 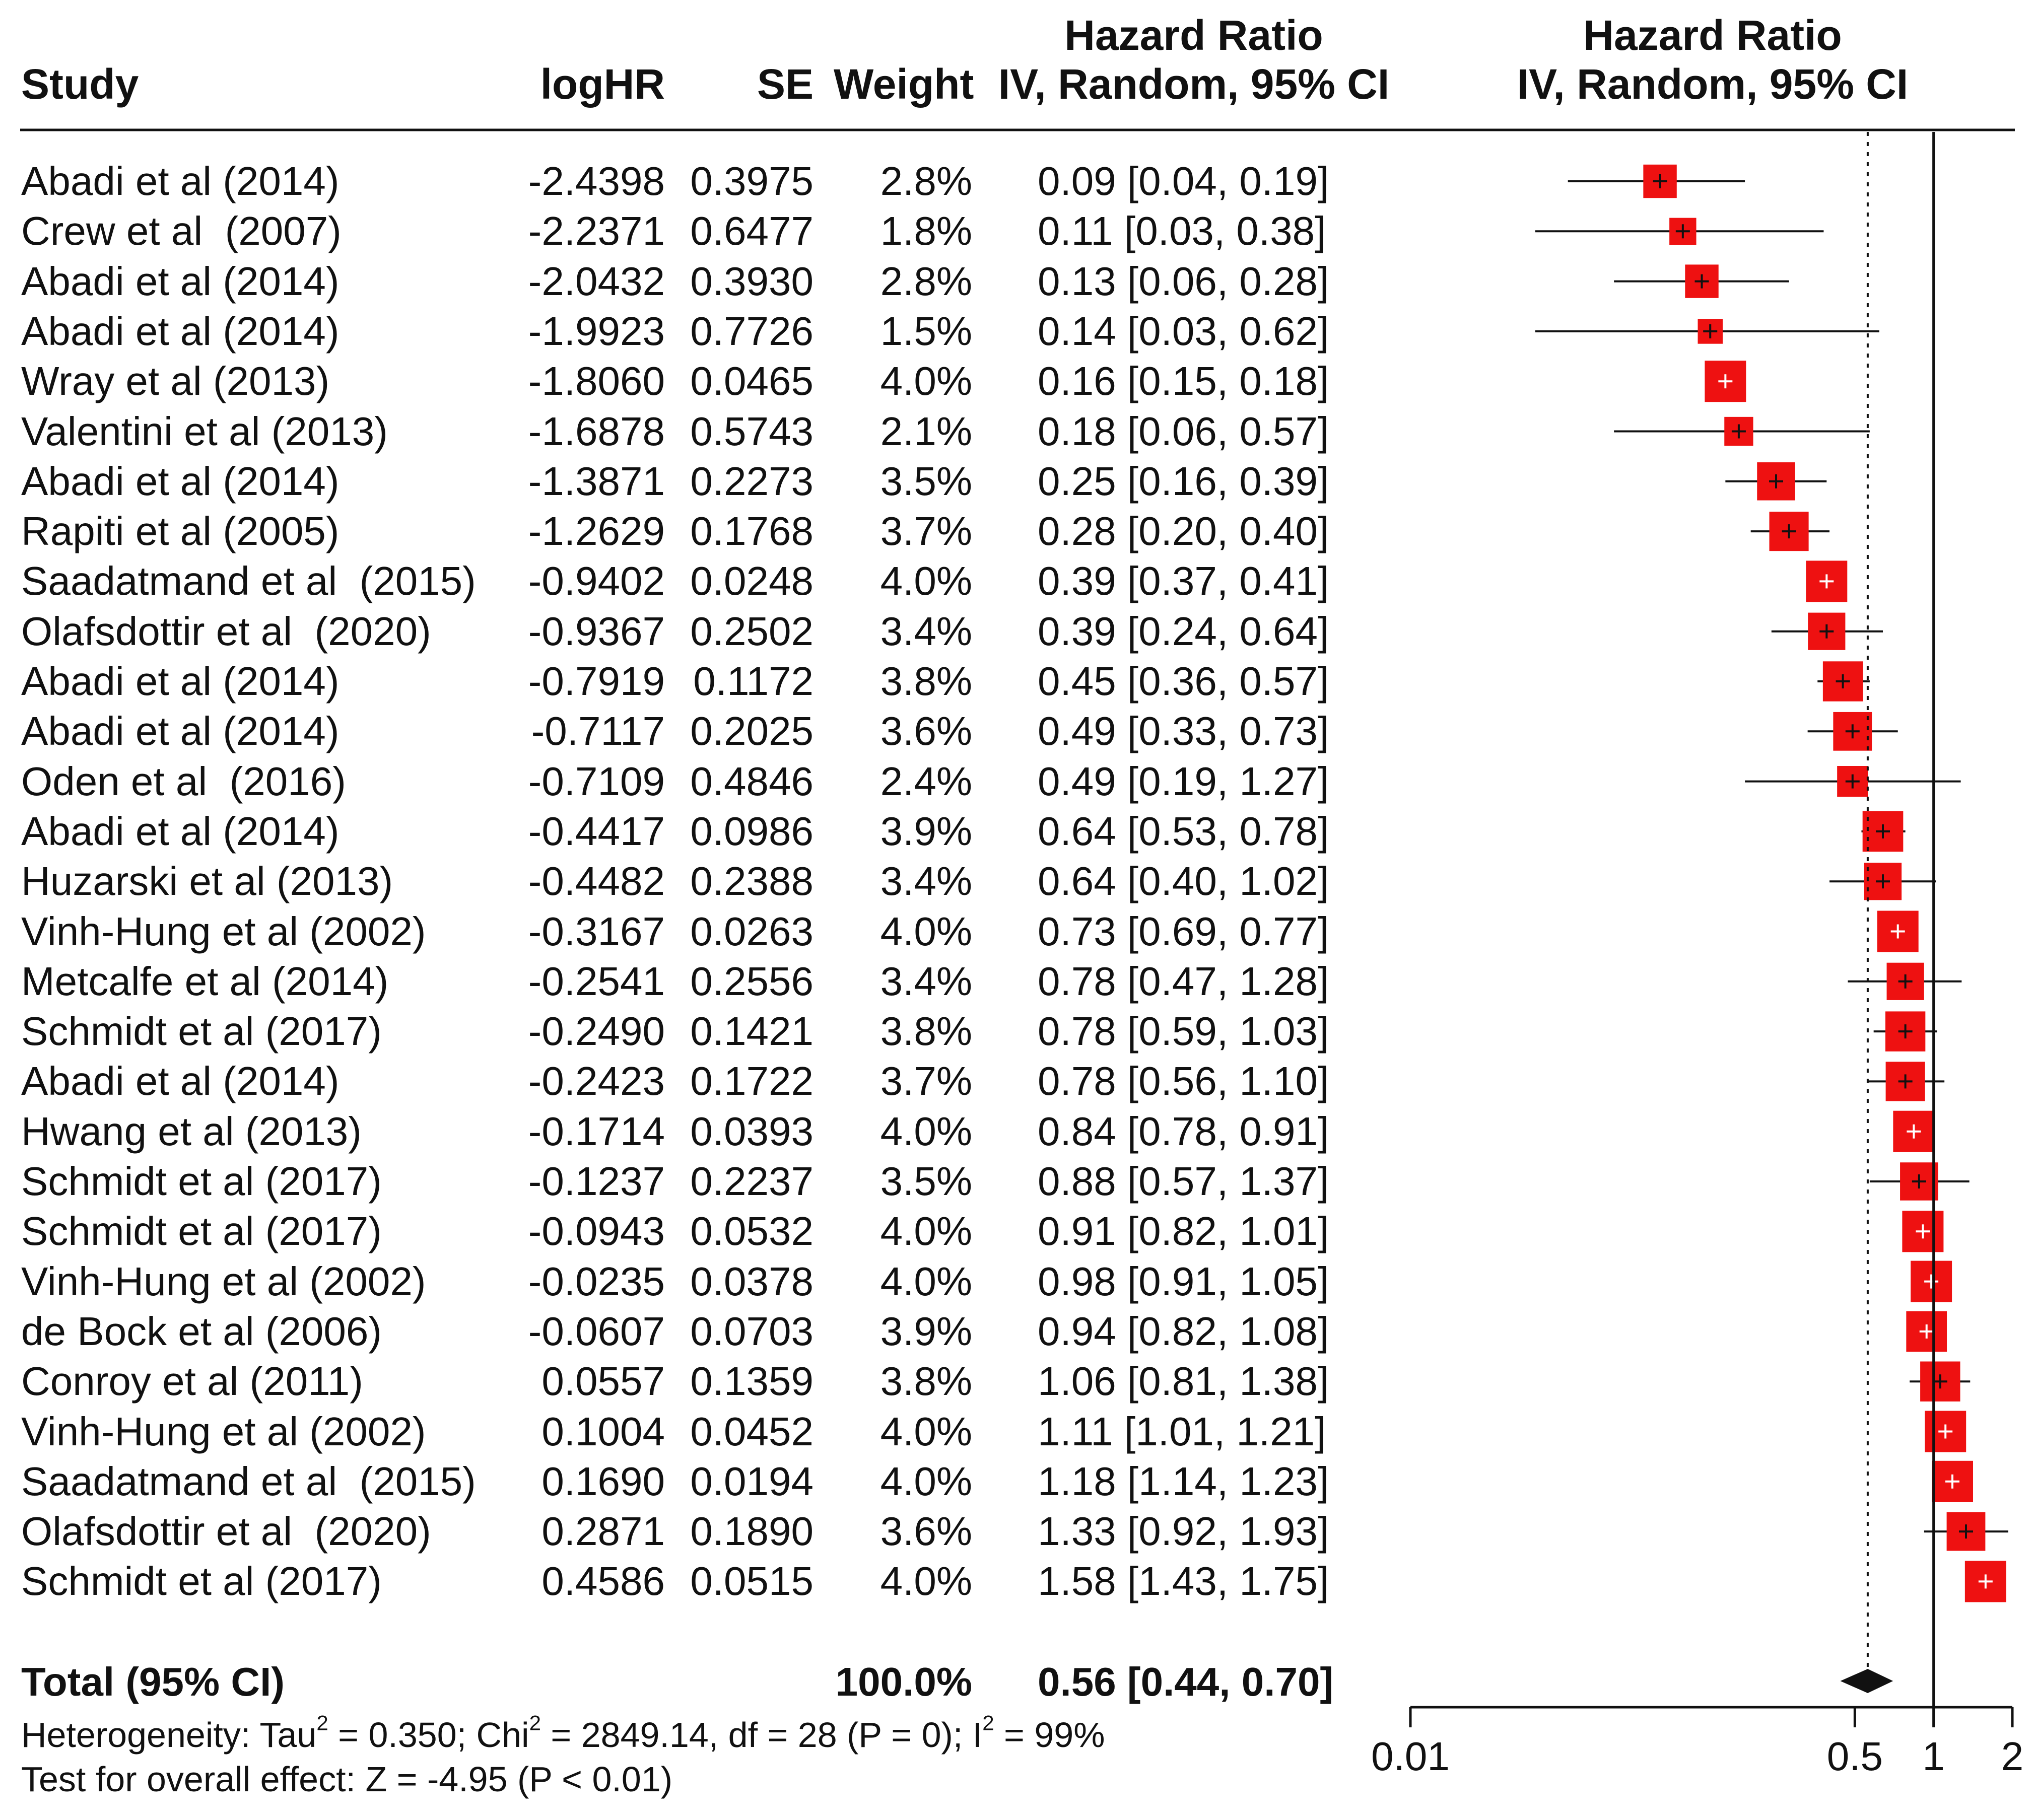 I want to click on header-loghr: logHR, so click(x=602, y=84).